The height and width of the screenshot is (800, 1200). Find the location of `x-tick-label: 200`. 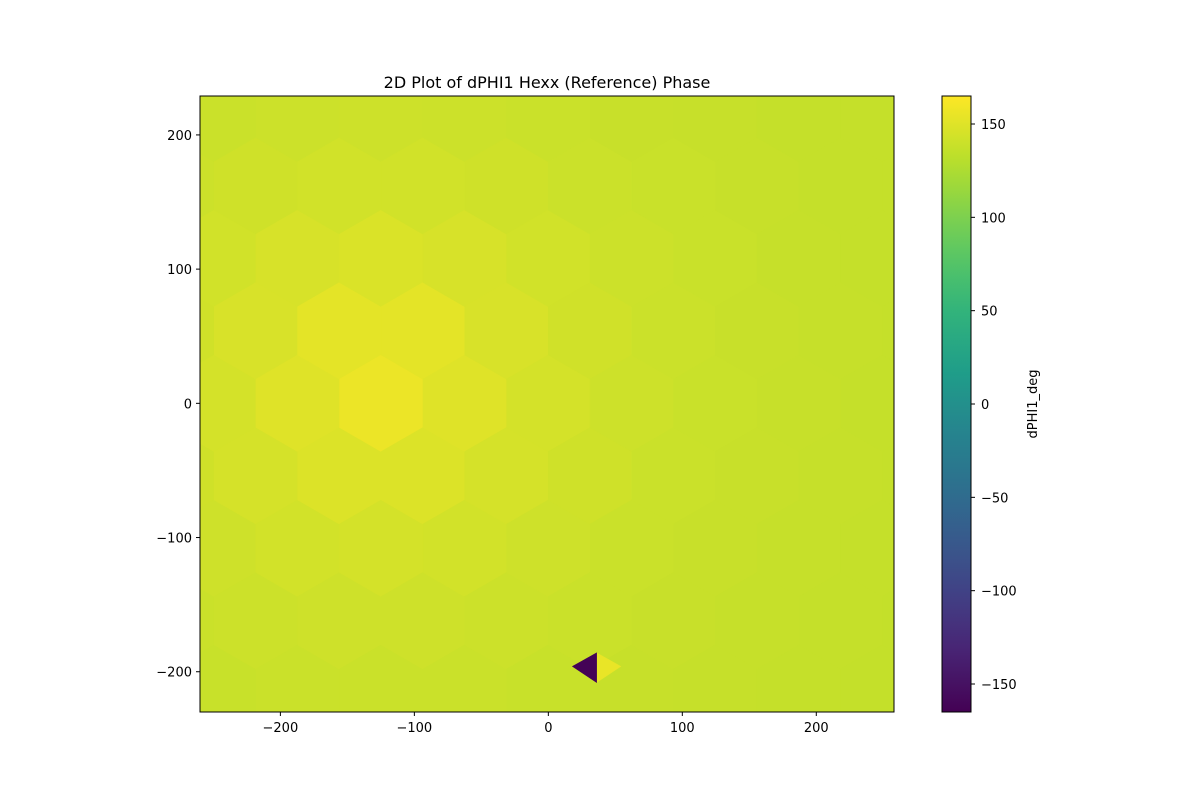

x-tick-label: 200 is located at coordinates (816, 728).